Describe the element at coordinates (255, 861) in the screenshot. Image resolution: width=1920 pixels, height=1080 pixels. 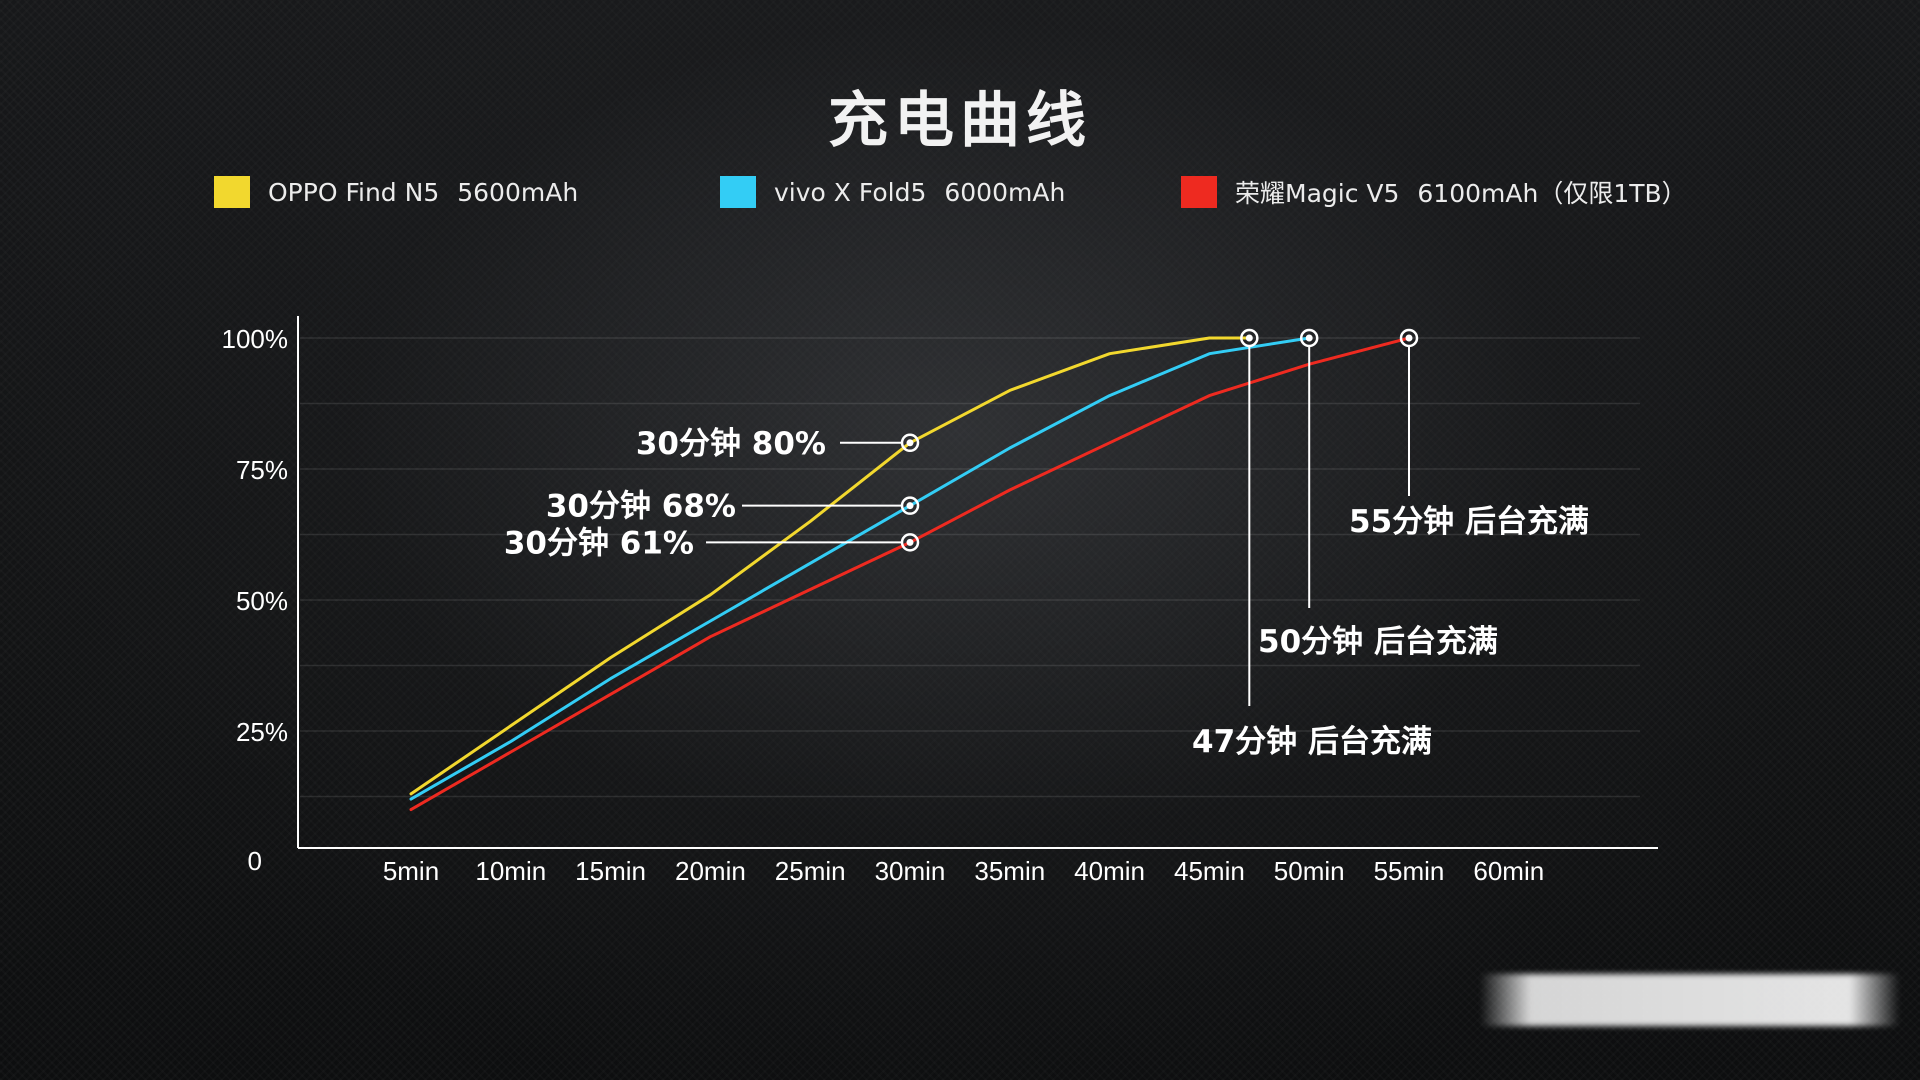
I see `y-tick-label: 0` at that location.